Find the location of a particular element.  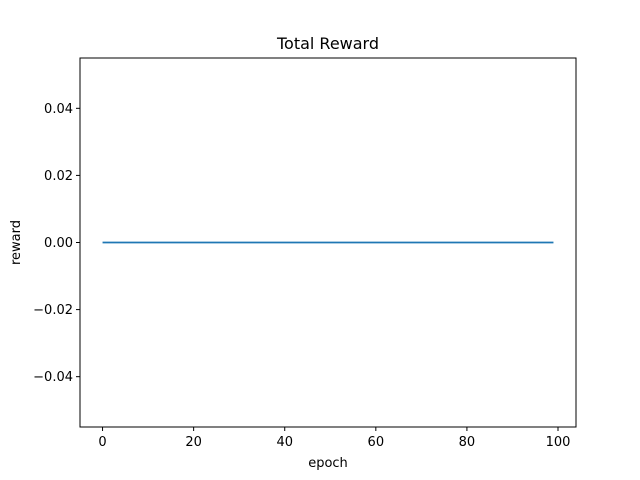

y-axis-ticks: −0.04 −0.02 0.00 0.02 0.04 is located at coordinates (56, 243).